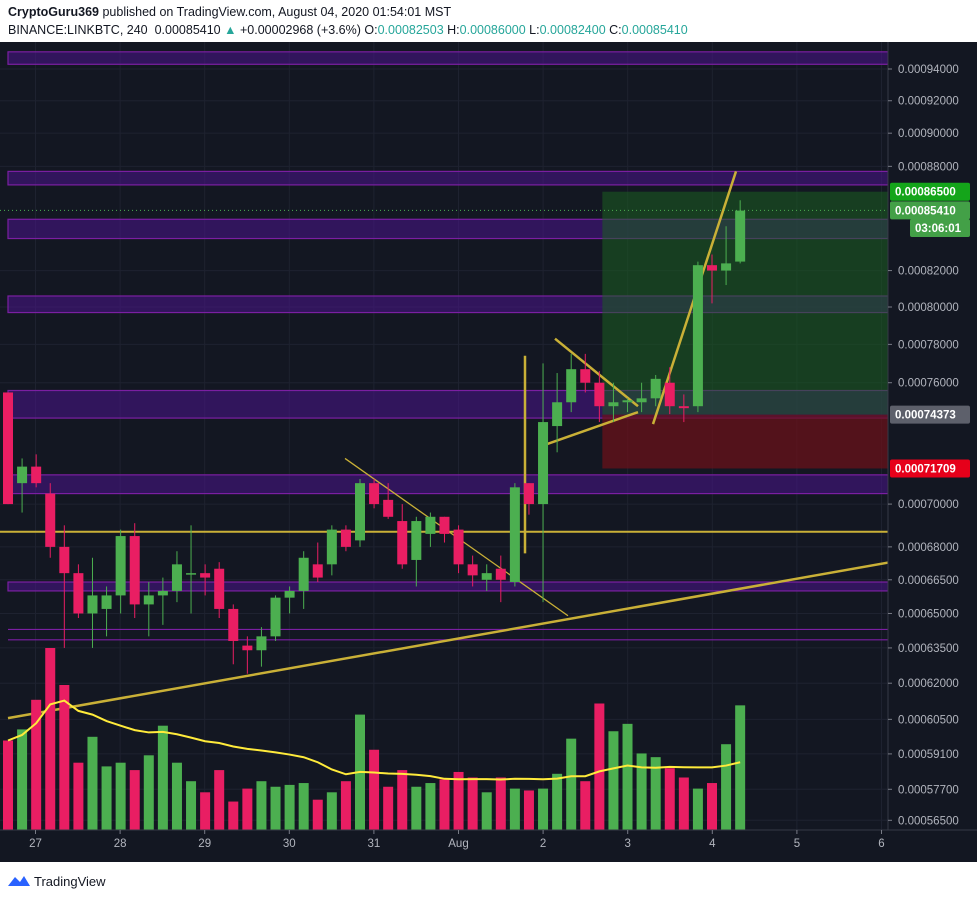  Describe the element at coordinates (374, 844) in the screenshot. I see `time-tick-label: 31` at that location.